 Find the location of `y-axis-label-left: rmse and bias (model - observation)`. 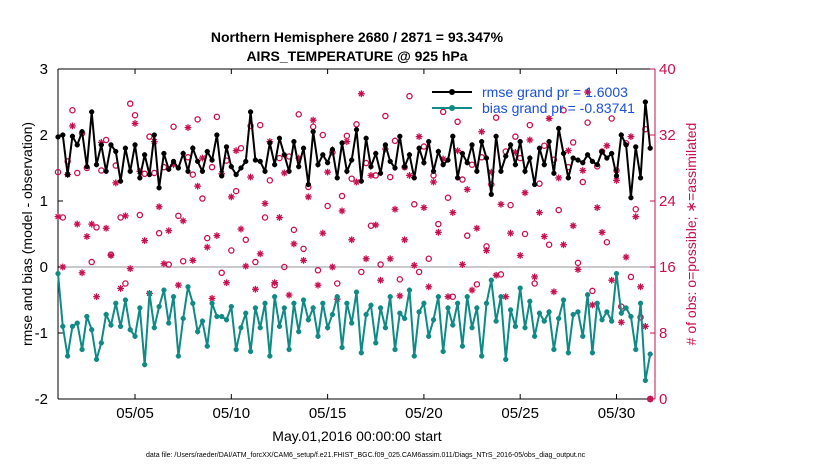

y-axis-label-left: rmse and bias (model - observation) is located at coordinates (27, 234).